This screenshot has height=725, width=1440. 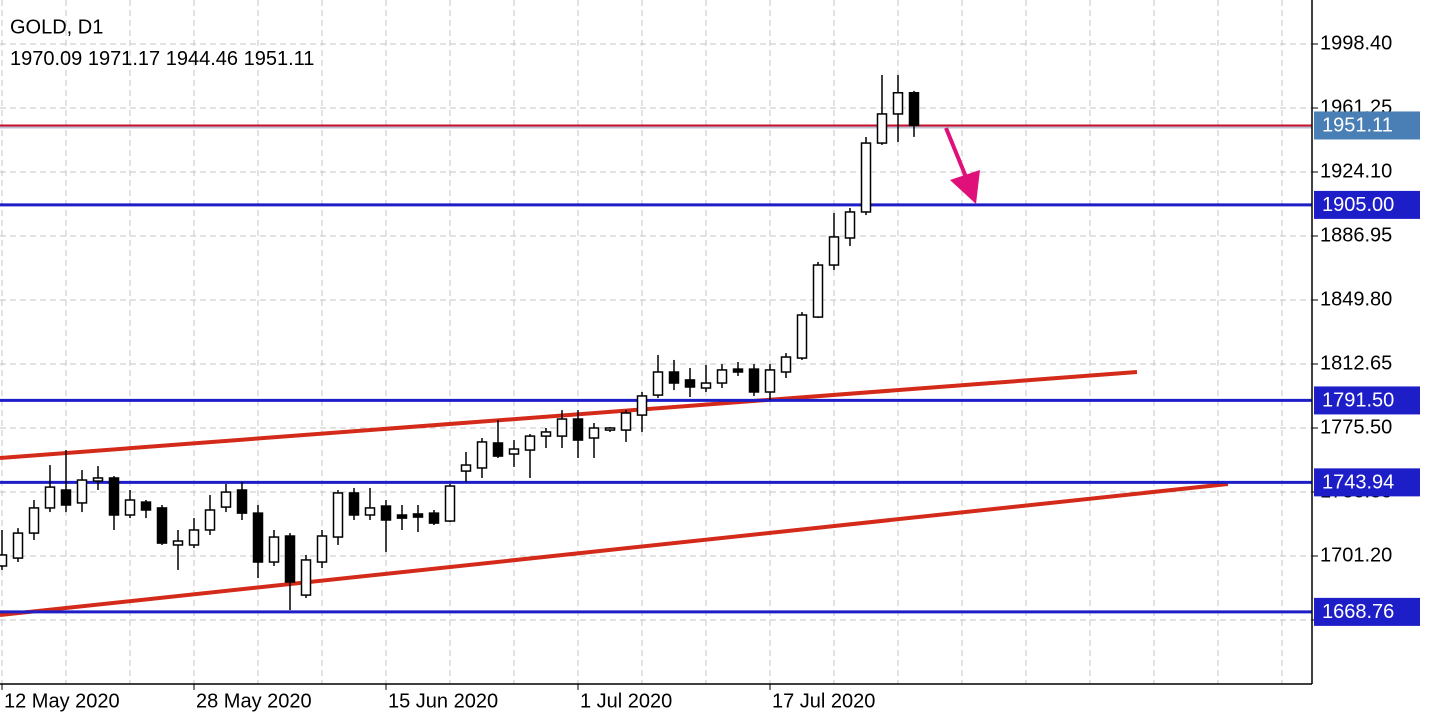 What do you see at coordinates (202, 59) in the screenshot?
I see `ohlc-low: 1944.46` at bounding box center [202, 59].